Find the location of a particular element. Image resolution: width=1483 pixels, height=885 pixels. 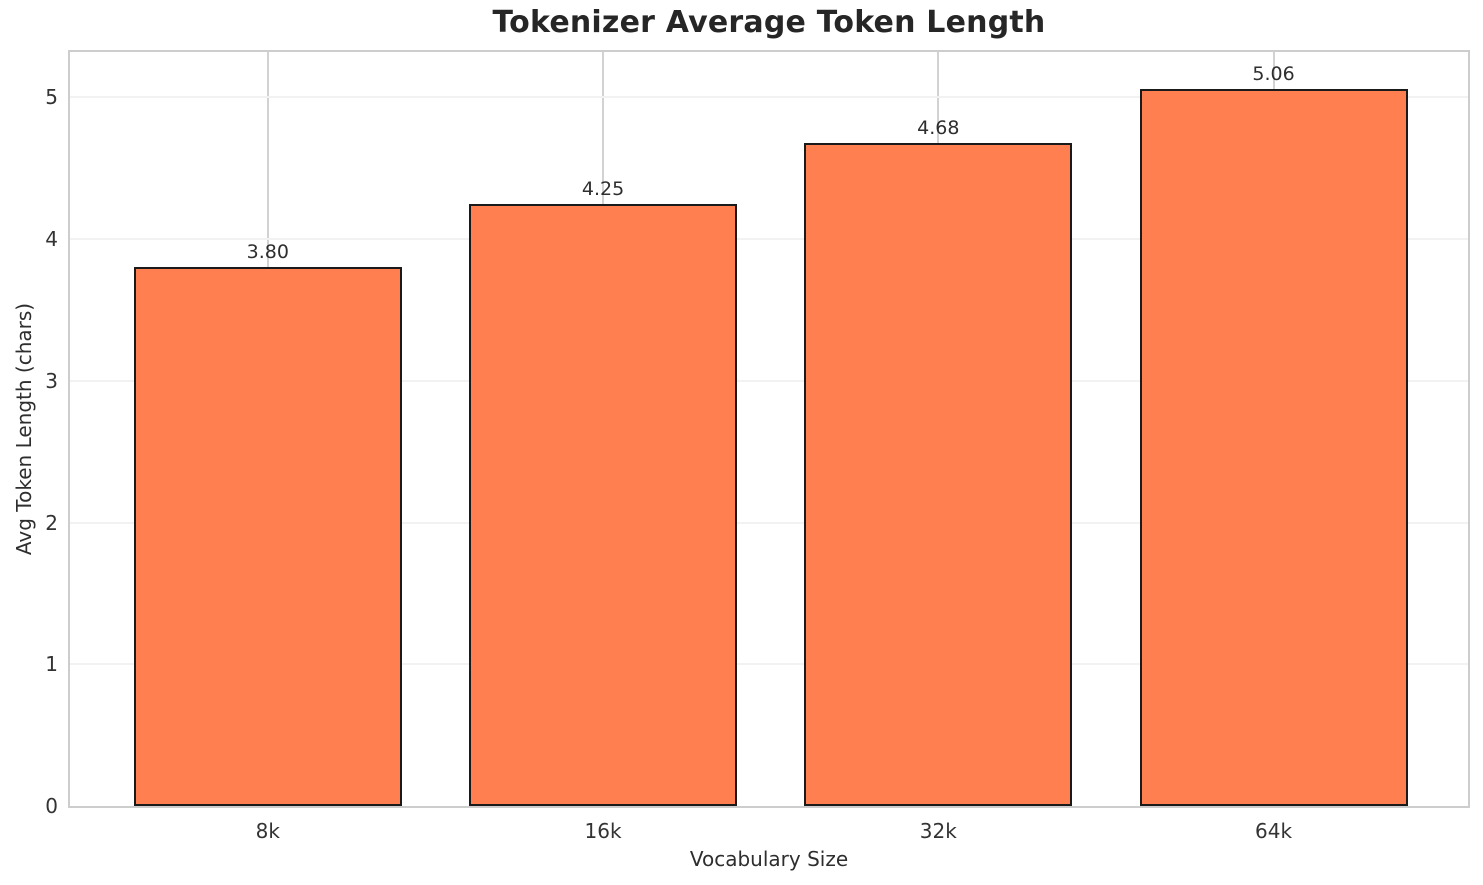

y-tick-label: 5 is located at coordinates (51, 97).